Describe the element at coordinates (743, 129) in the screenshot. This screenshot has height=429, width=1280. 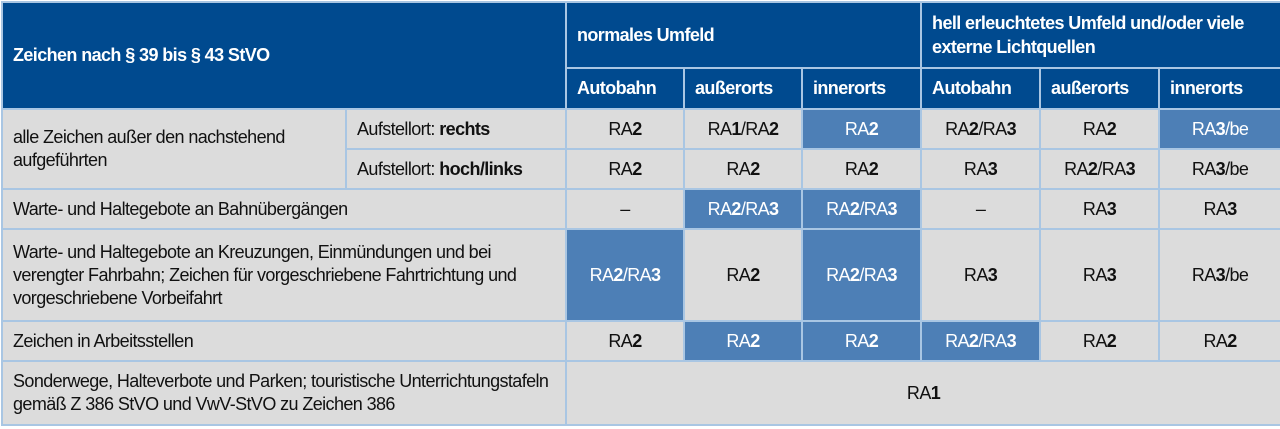
I see `value-cell: RA1/RA2` at that location.